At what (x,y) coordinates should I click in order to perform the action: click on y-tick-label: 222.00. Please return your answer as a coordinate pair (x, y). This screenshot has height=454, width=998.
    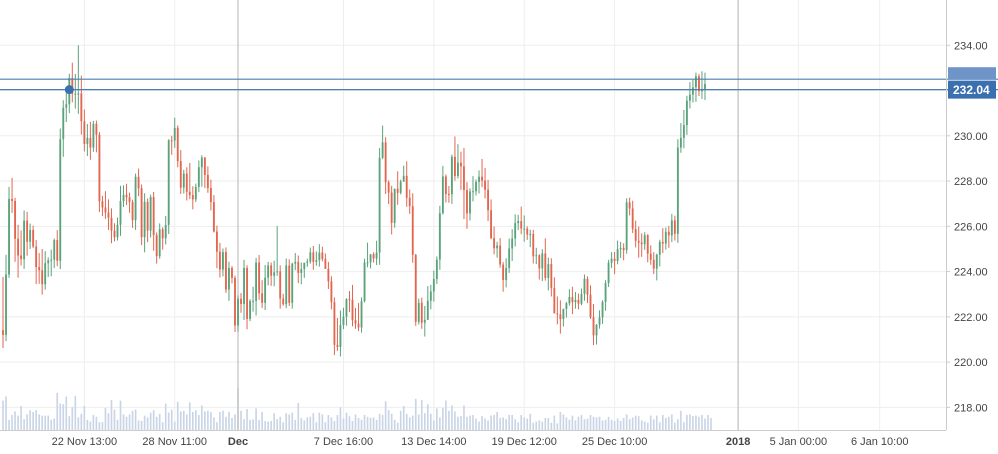
    Looking at the image, I should click on (971, 318).